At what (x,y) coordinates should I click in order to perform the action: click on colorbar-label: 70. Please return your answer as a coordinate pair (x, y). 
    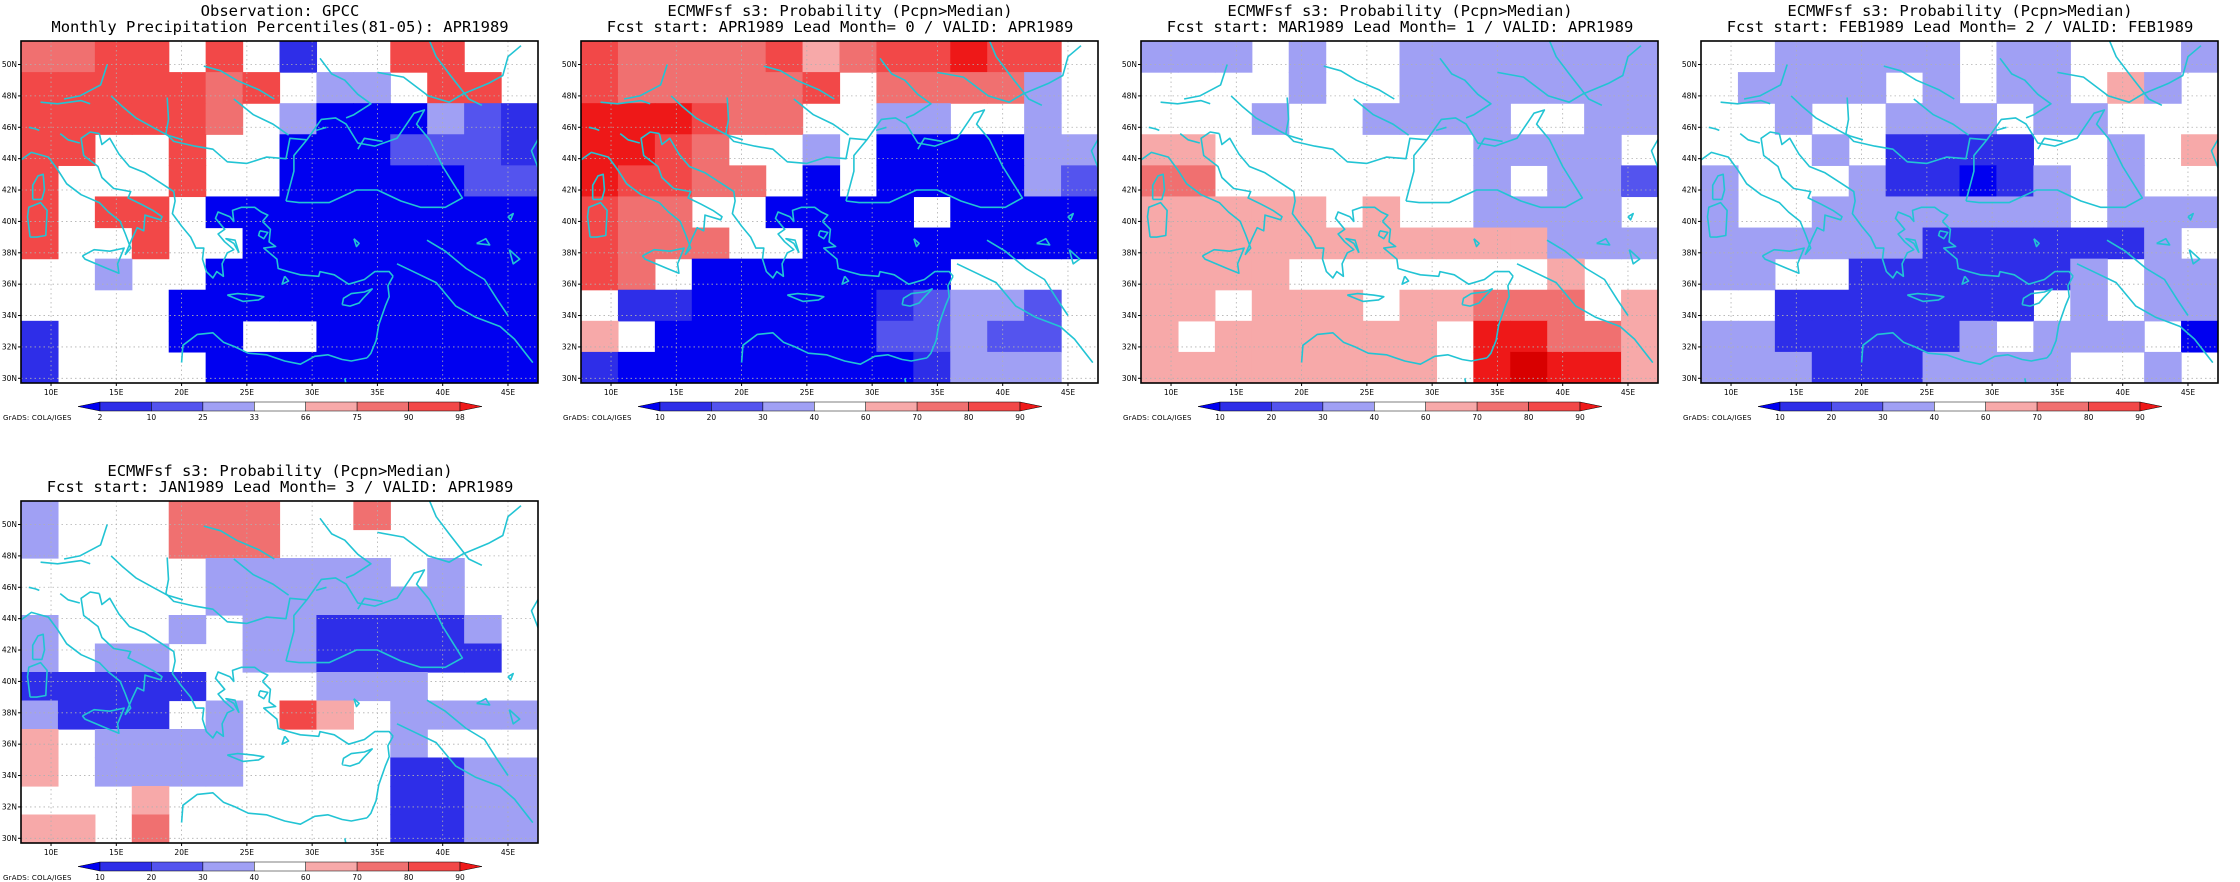
    Looking at the image, I should click on (917, 417).